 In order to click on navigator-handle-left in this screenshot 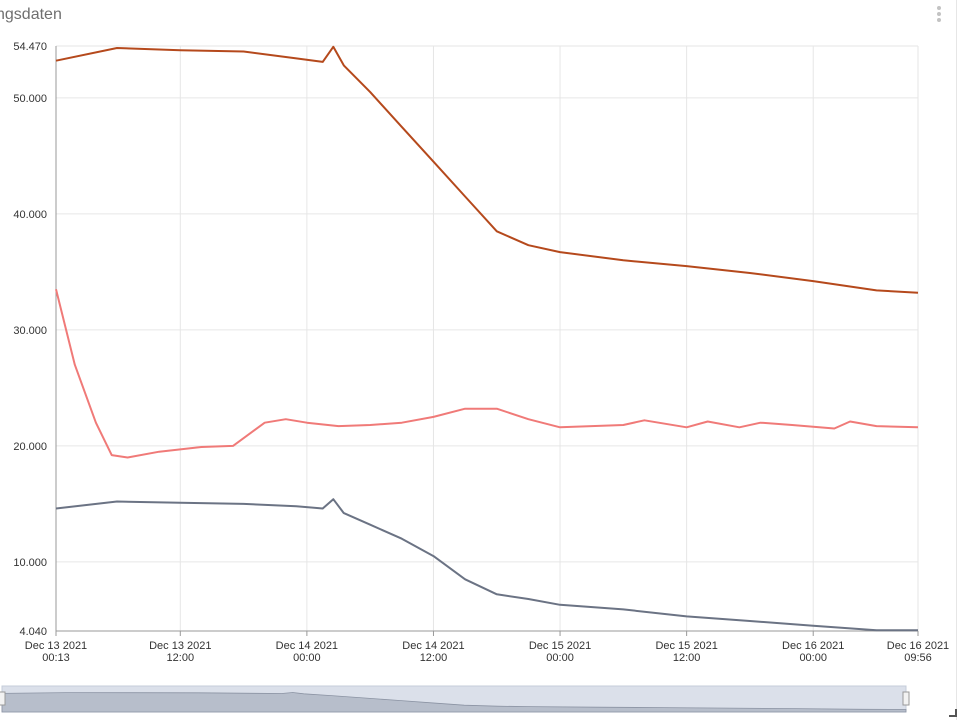, I will do `click(3, 698)`.